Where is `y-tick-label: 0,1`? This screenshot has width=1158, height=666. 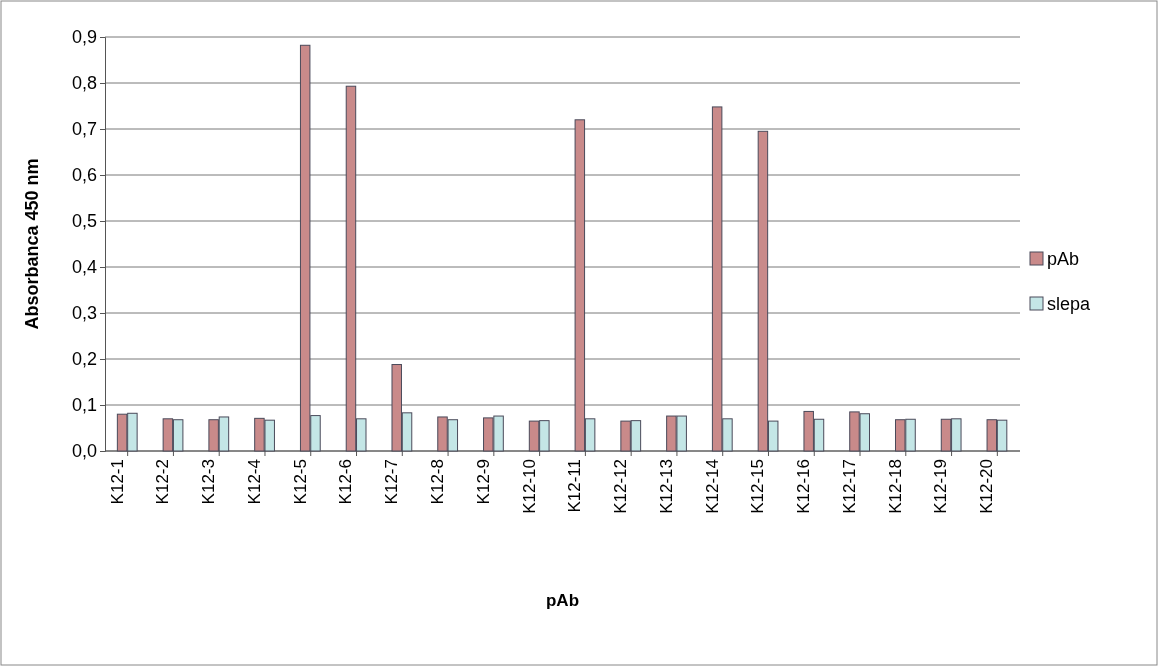 y-tick-label: 0,1 is located at coordinates (84, 405).